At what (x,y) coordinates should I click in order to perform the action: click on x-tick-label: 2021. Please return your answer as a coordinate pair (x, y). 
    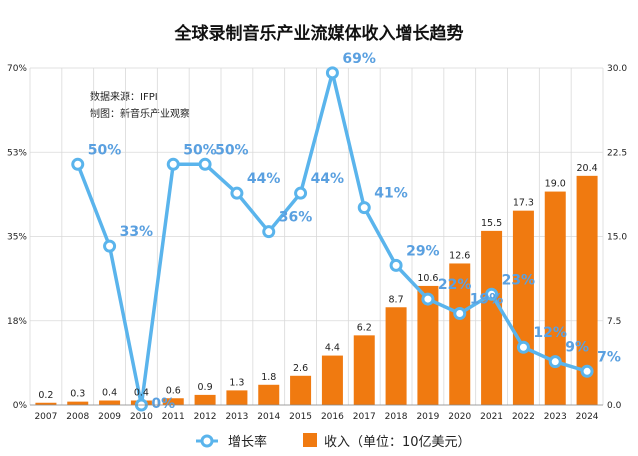
    Looking at the image, I should click on (491, 417).